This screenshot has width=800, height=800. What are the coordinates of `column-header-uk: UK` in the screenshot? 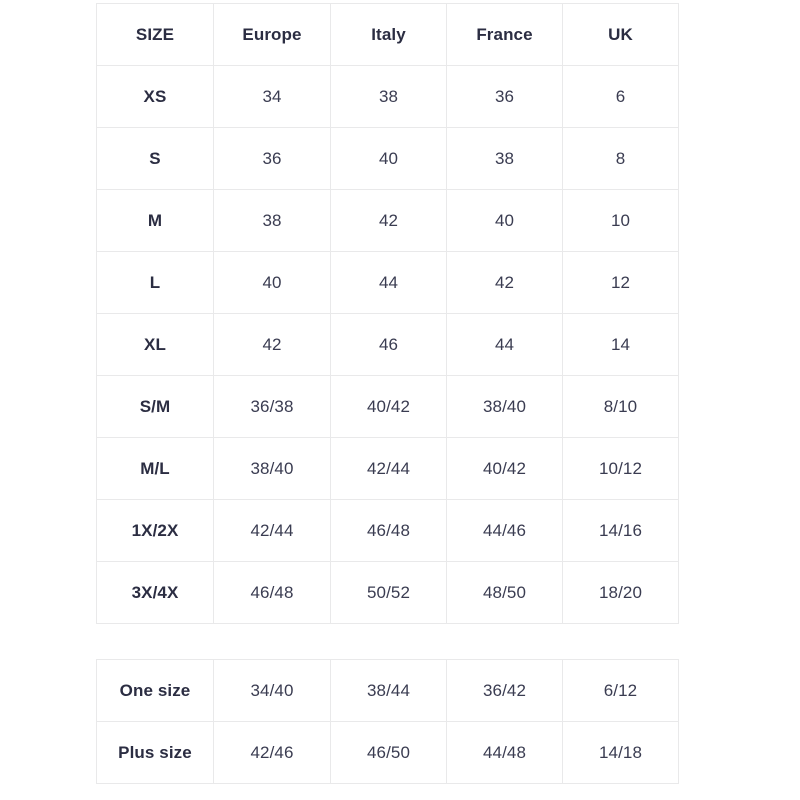 It's located at (620, 34).